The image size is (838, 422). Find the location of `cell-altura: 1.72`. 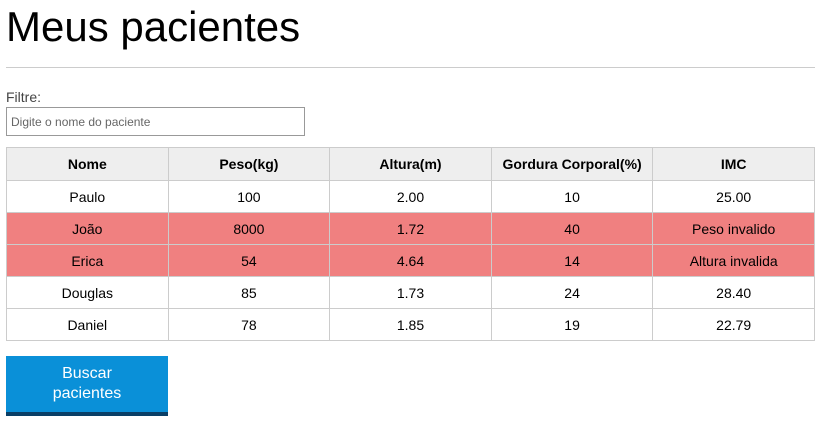

cell-altura: 1.72 is located at coordinates (410, 228).